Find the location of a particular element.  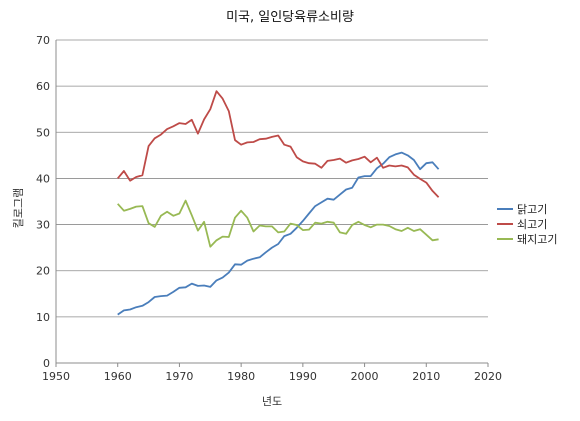

x-tick-label: 2000 is located at coordinates (365, 376).